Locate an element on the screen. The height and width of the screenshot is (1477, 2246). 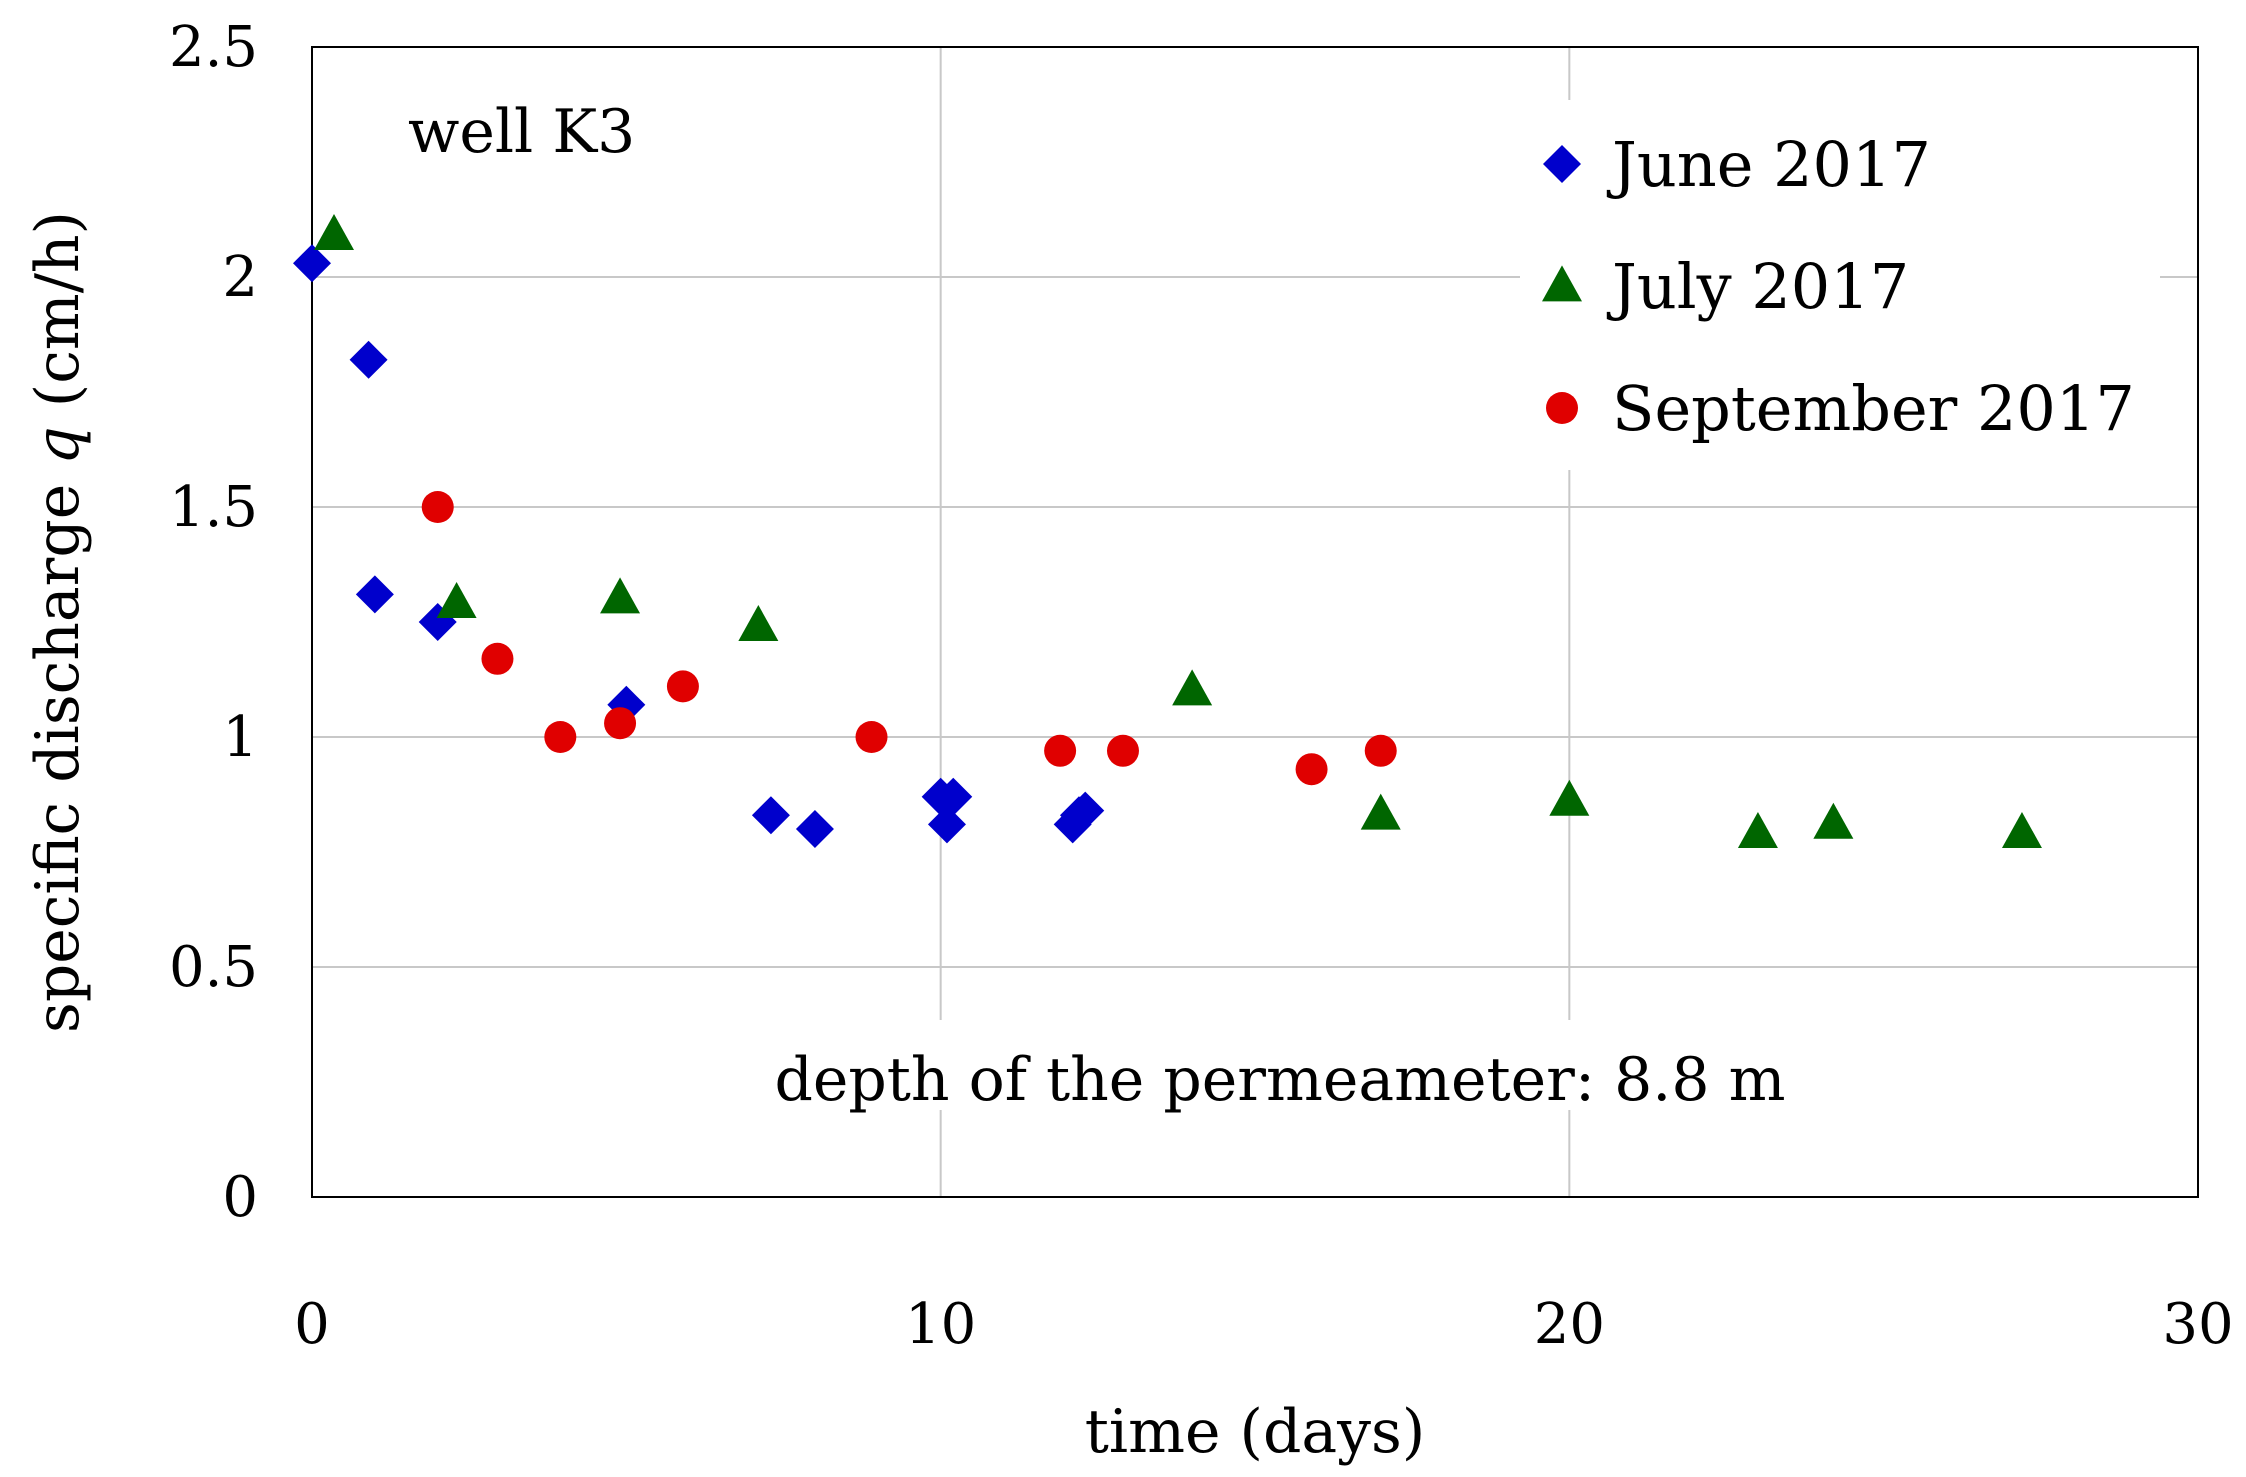
legend-background is located at coordinates (1840, 285).